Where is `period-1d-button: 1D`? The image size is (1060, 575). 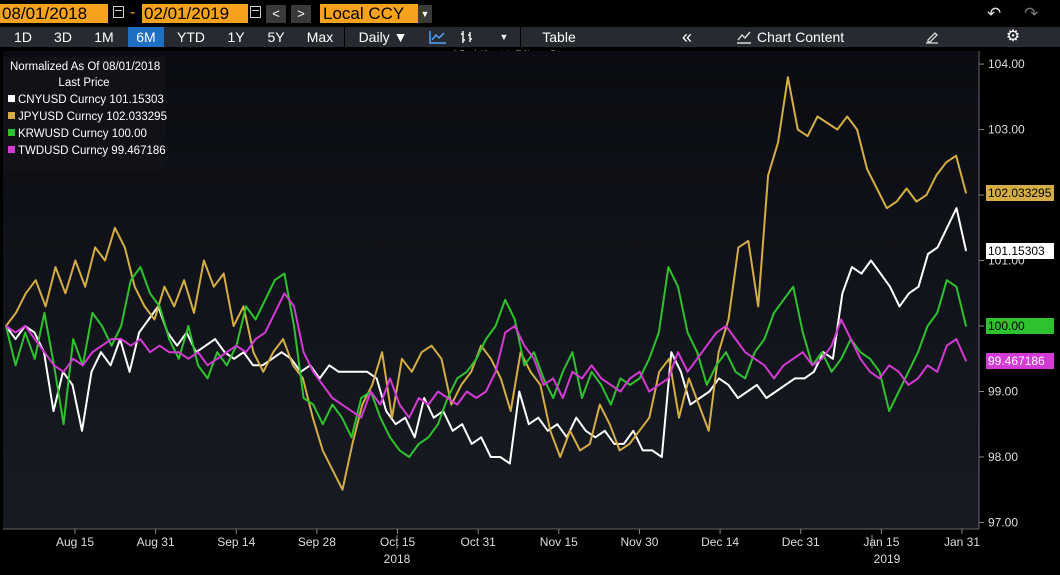 period-1d-button: 1D is located at coordinates (23, 37).